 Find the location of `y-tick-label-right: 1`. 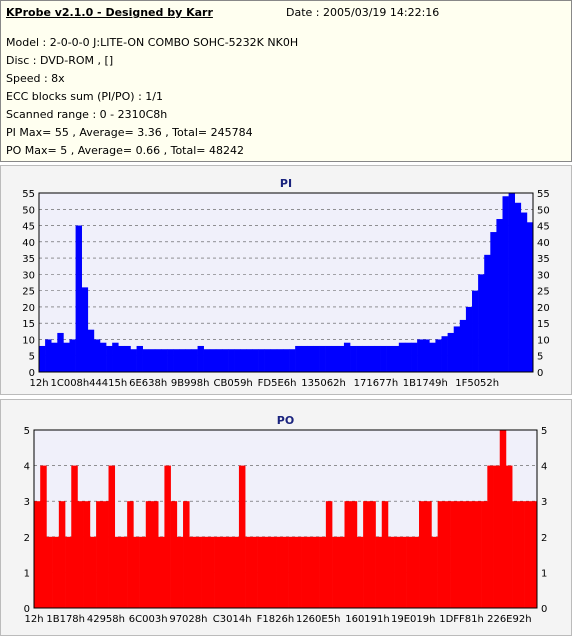

y-tick-label-right: 1 is located at coordinates (544, 573).